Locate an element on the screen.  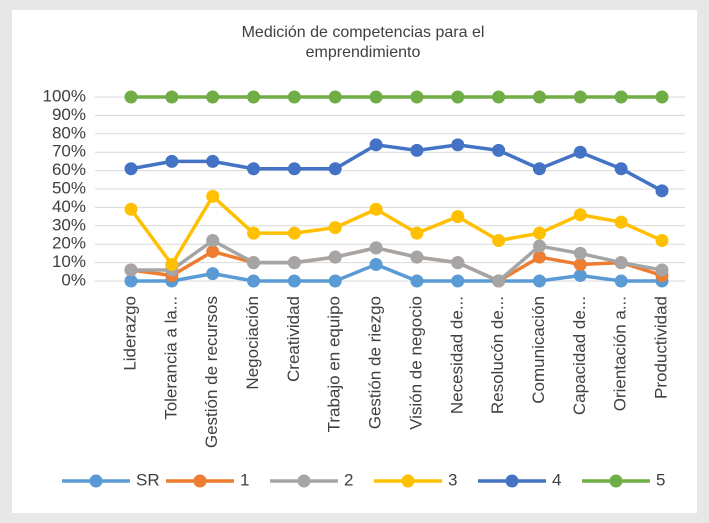
x-tick-label: Creatividad is located at coordinates (293, 339).